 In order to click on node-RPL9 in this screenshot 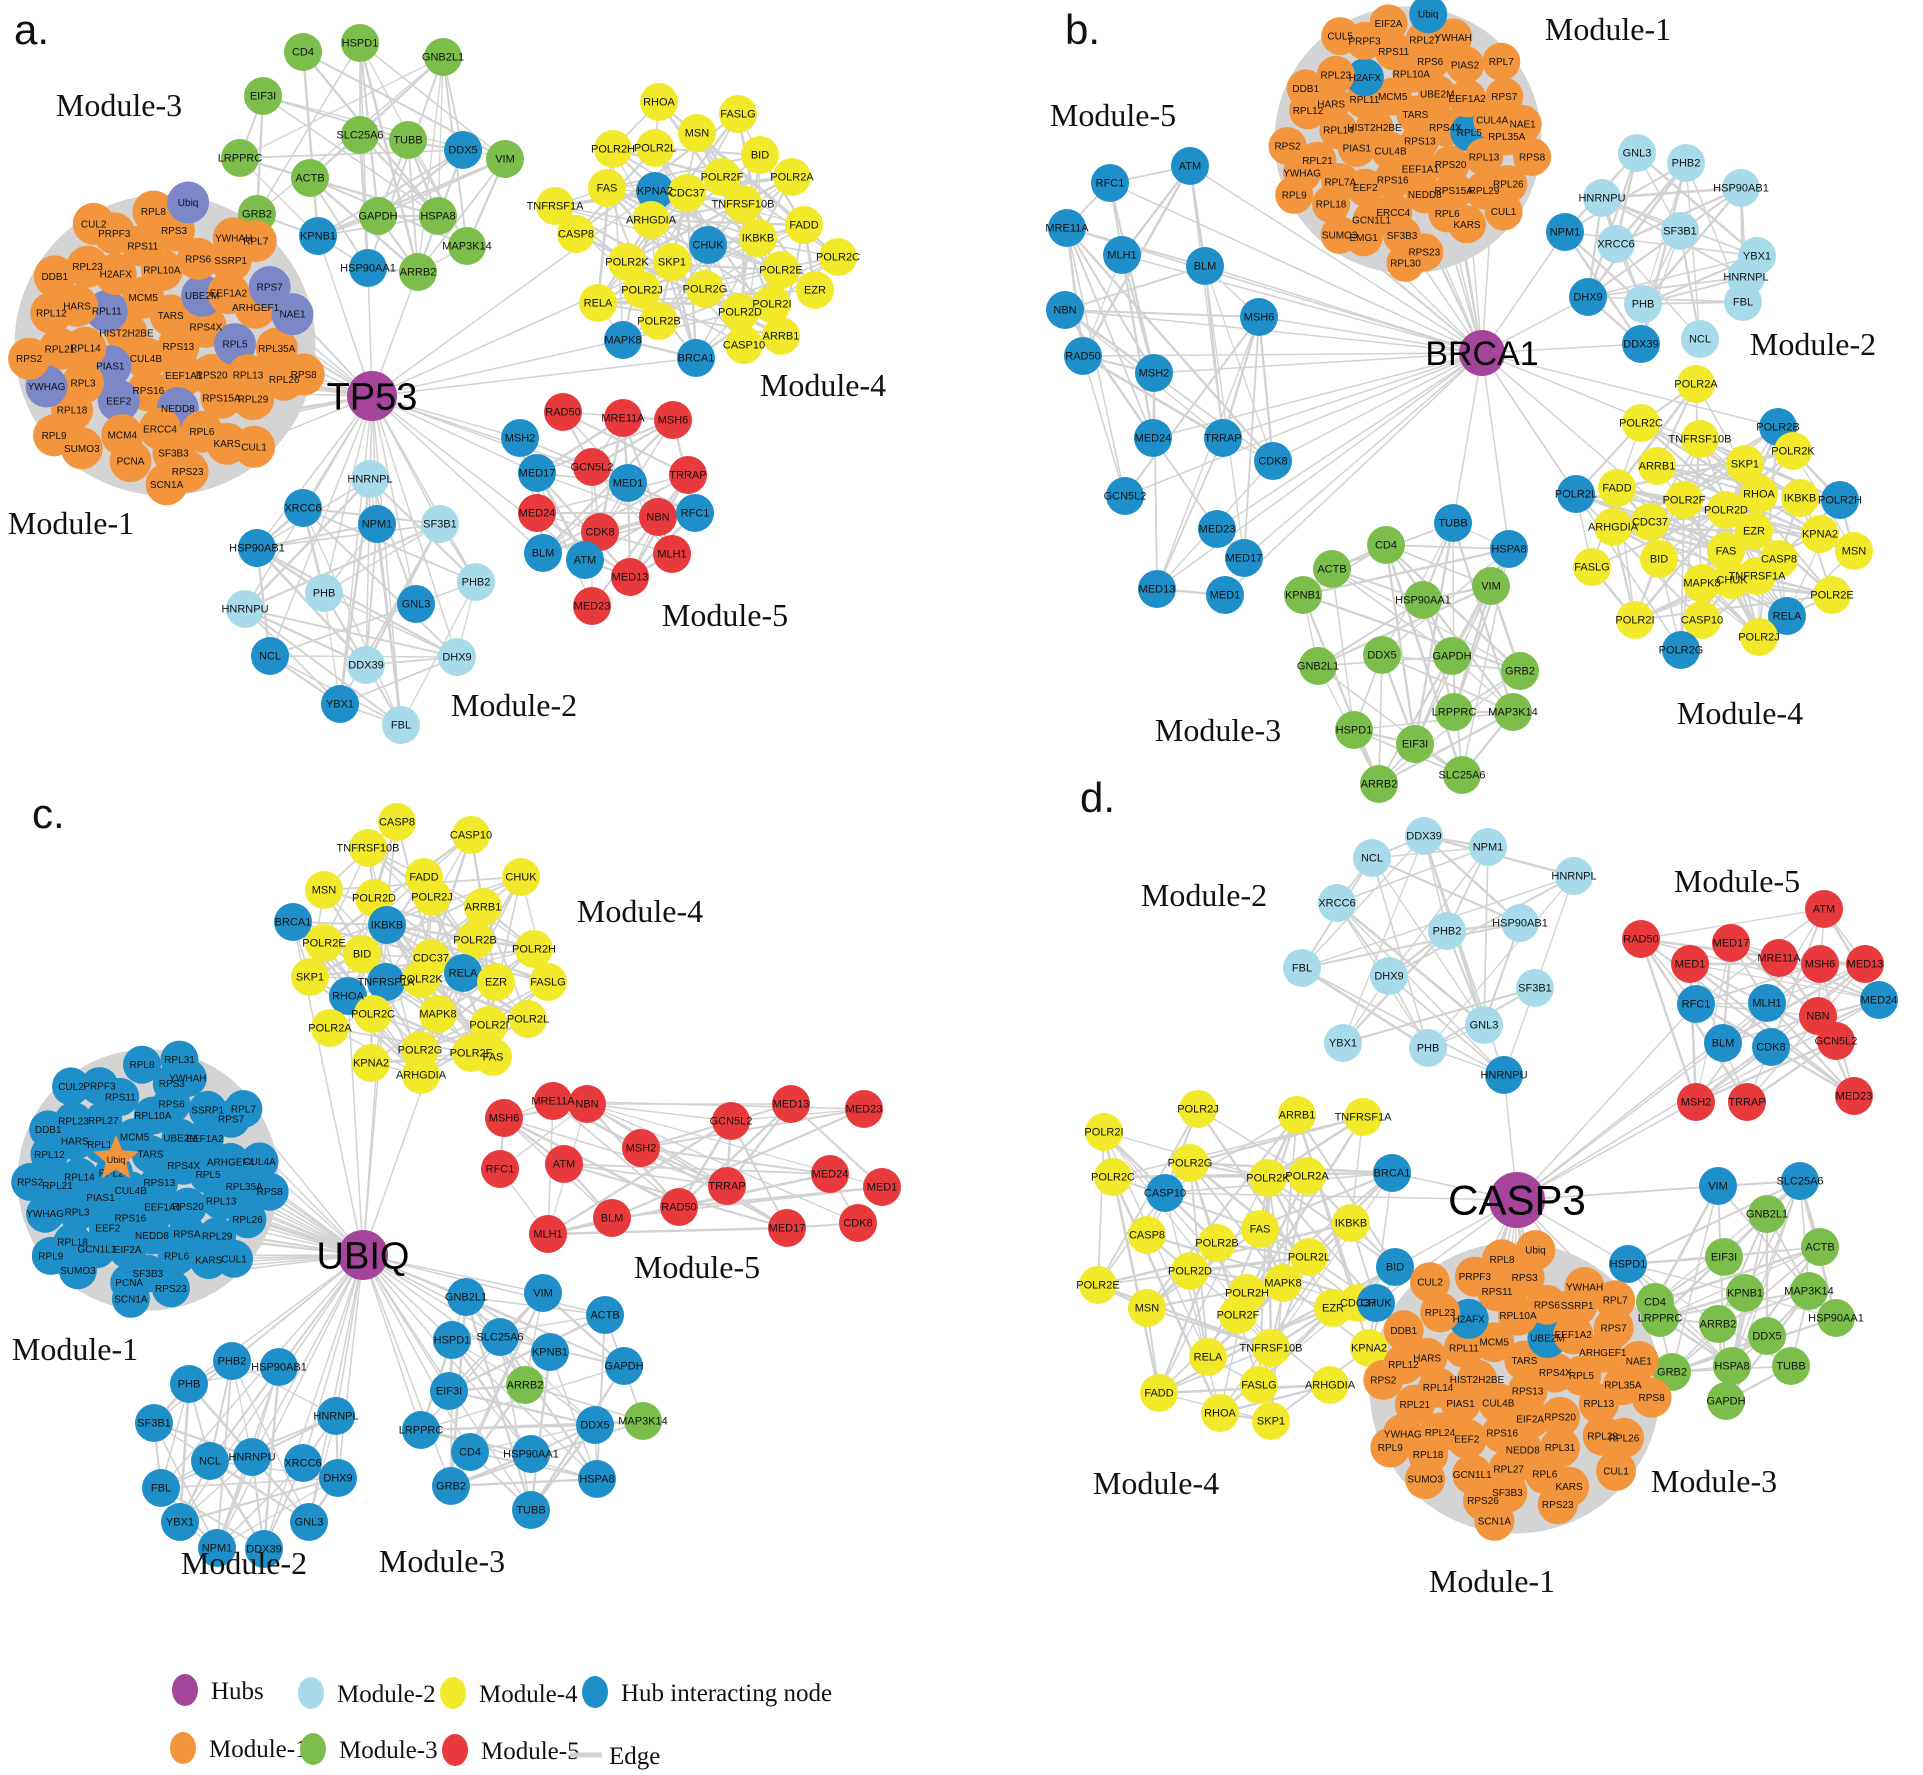, I will do `click(1390, 1447)`.